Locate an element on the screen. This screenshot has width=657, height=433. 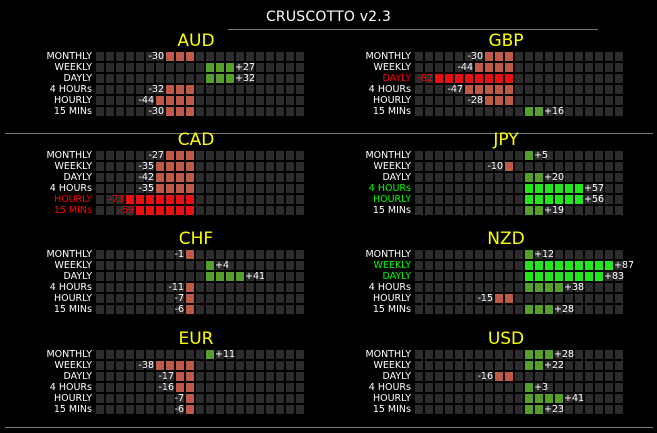
timeframe-row: HOURLY +41 is located at coordinates (499, 399).